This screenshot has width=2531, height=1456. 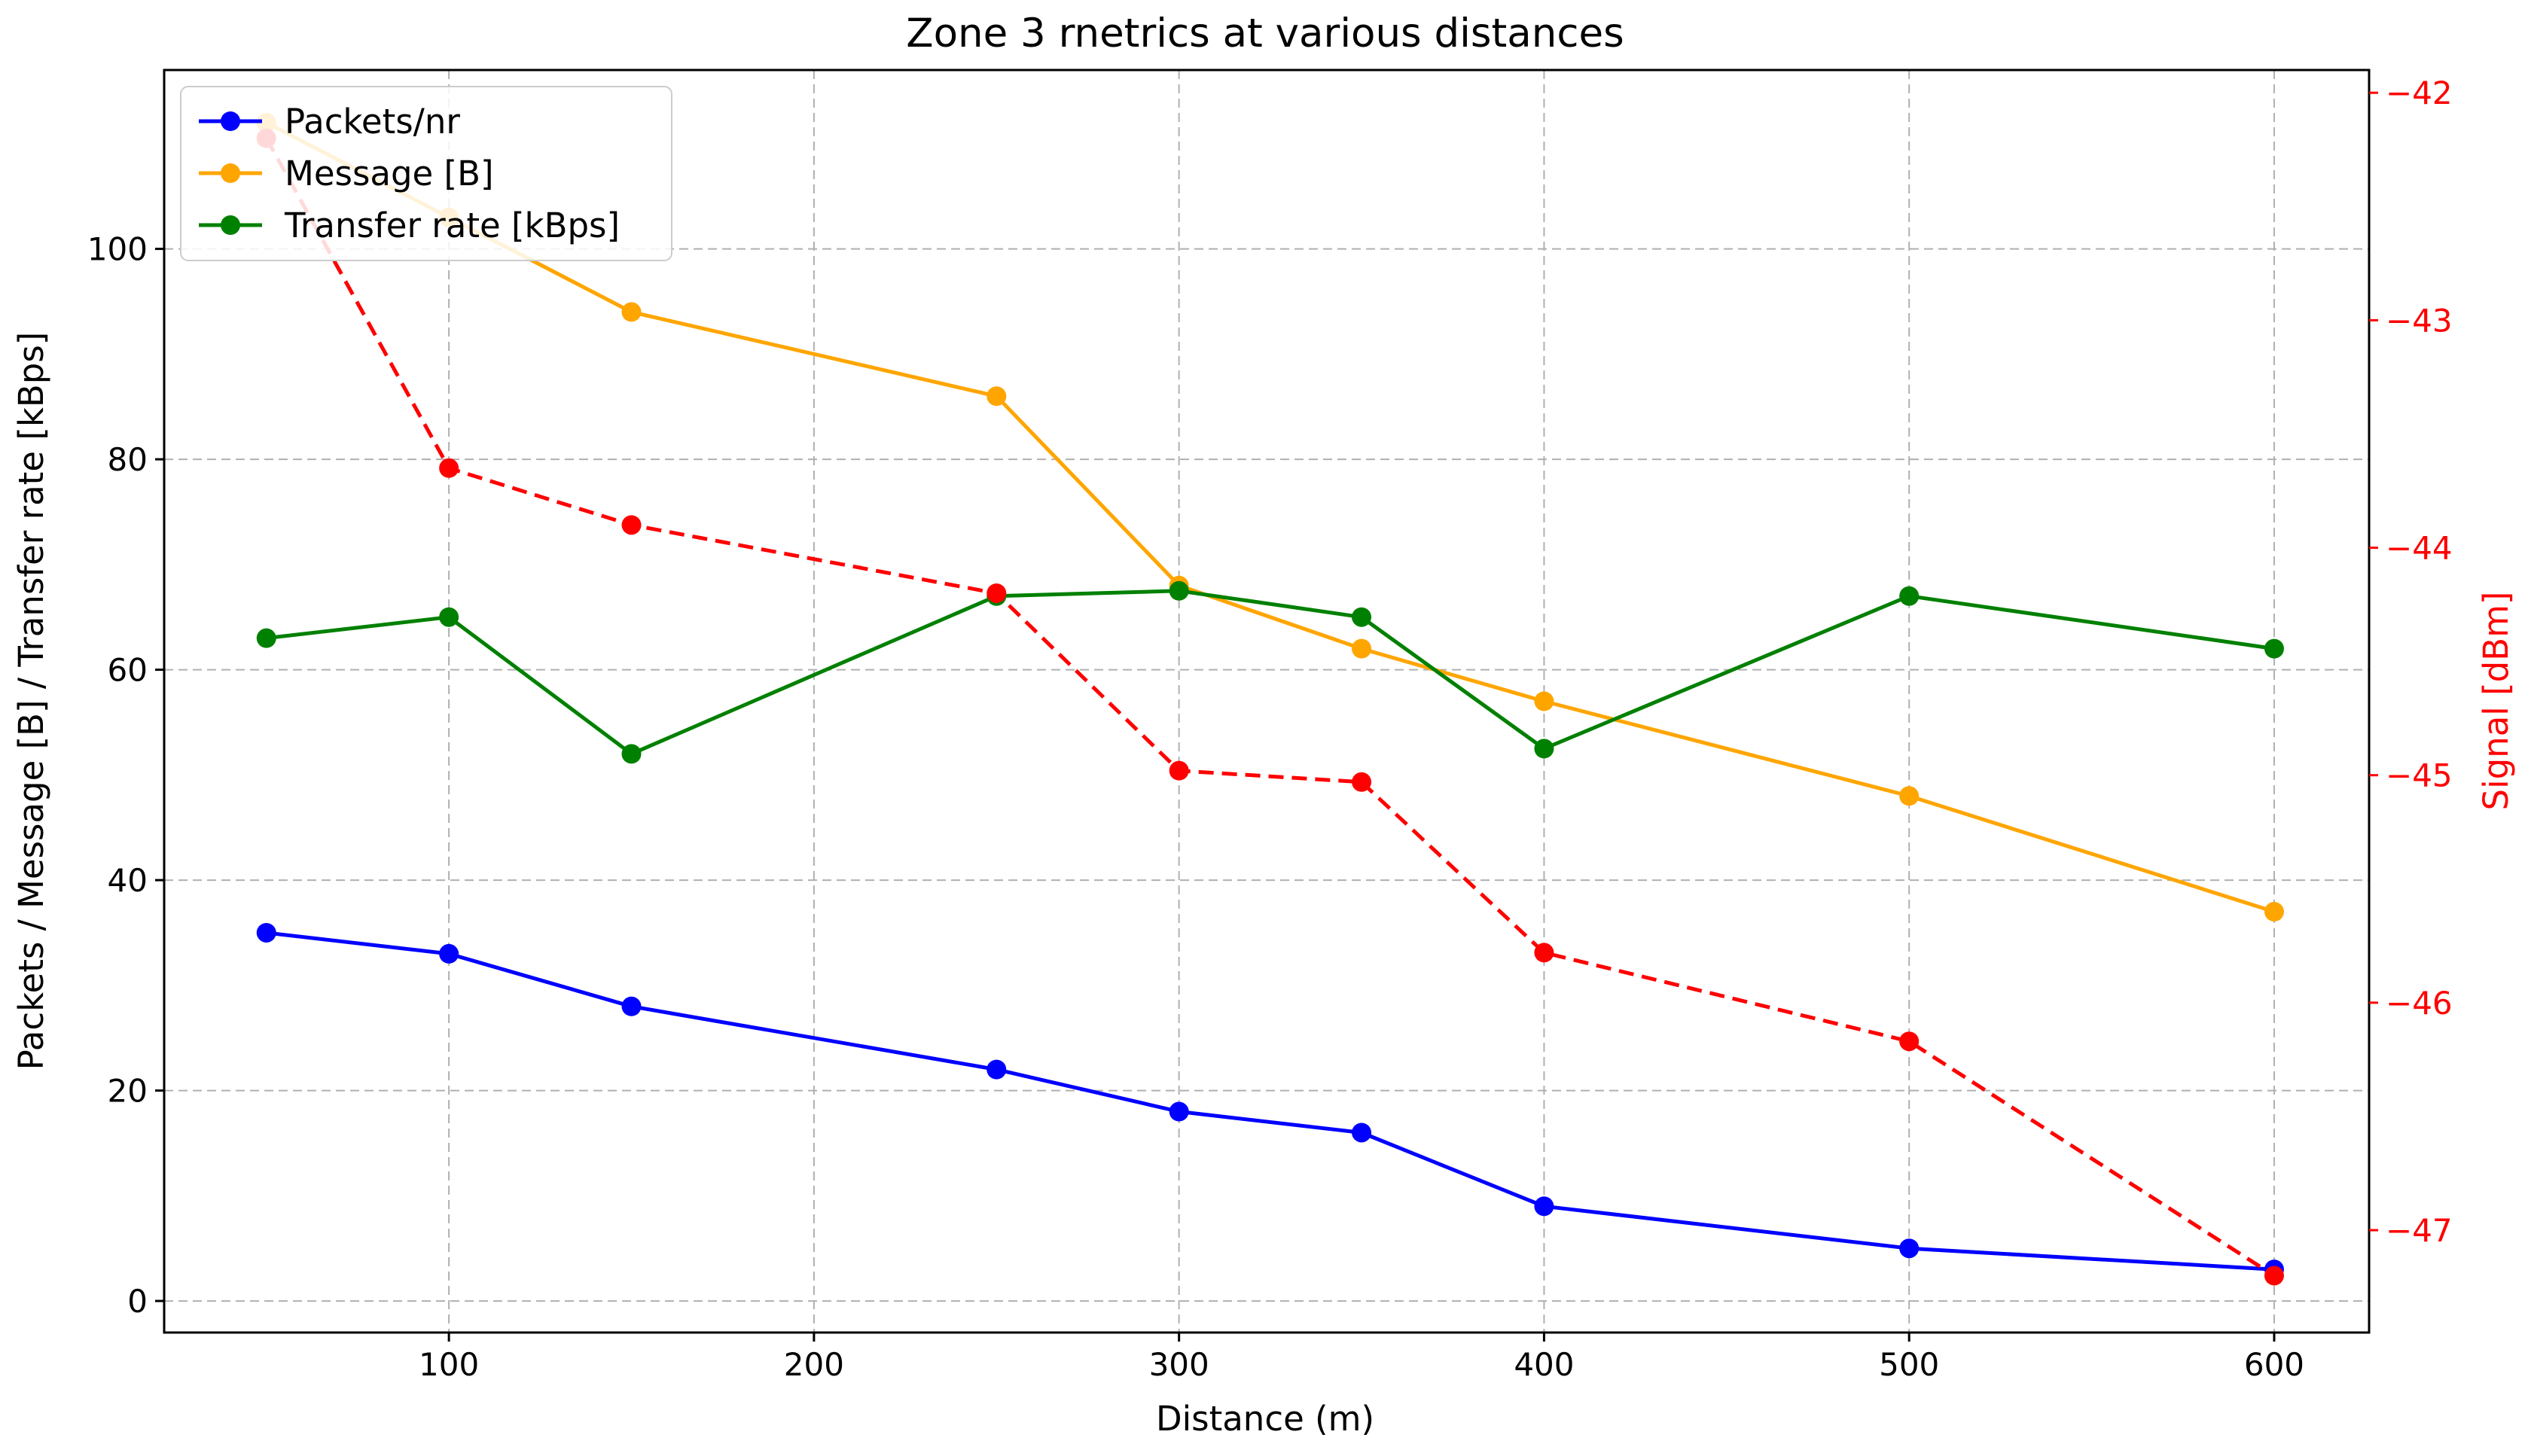 What do you see at coordinates (2419, 548) in the screenshot?
I see `y2-tick-label: −44` at bounding box center [2419, 548].